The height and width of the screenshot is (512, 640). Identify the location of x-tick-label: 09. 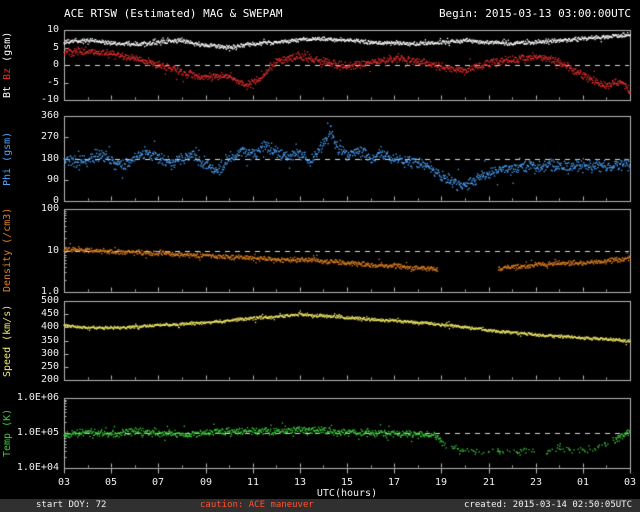
(206, 482).